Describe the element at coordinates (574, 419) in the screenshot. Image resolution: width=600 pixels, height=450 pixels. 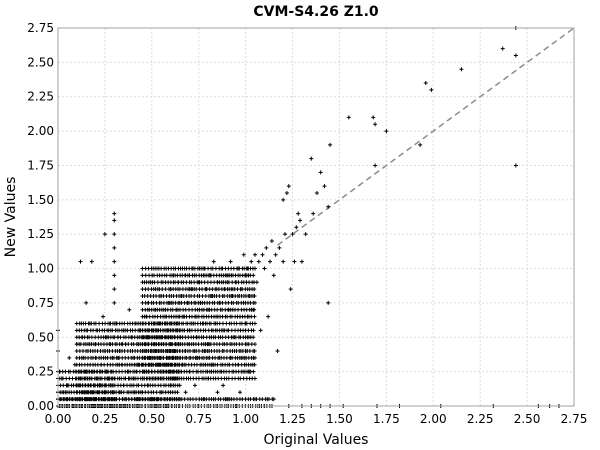
I see `x-tick-label: 2.75` at that location.